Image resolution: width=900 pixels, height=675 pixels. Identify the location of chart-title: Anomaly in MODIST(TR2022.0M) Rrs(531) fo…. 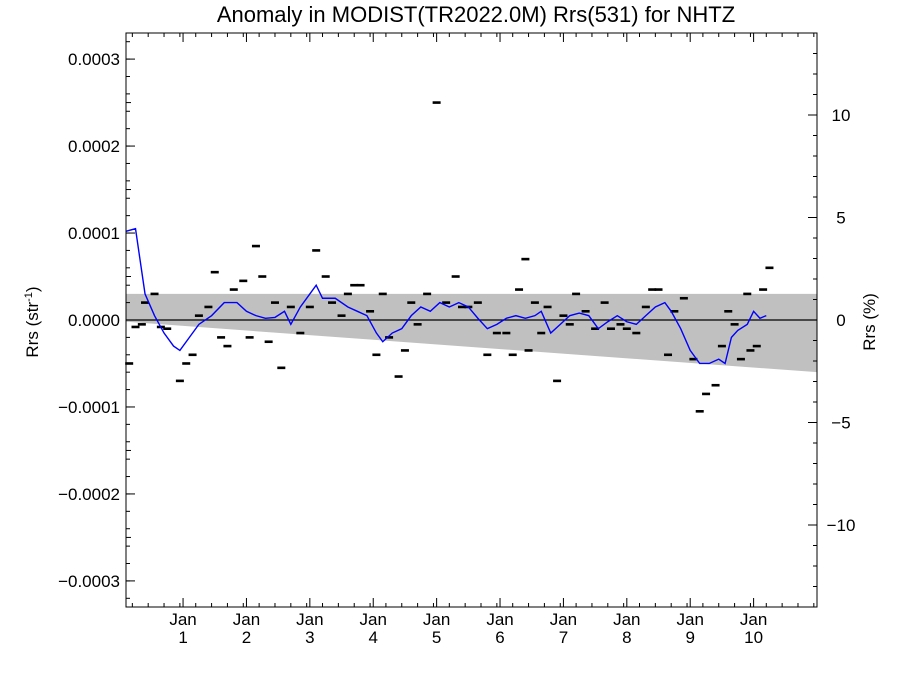
(476, 14).